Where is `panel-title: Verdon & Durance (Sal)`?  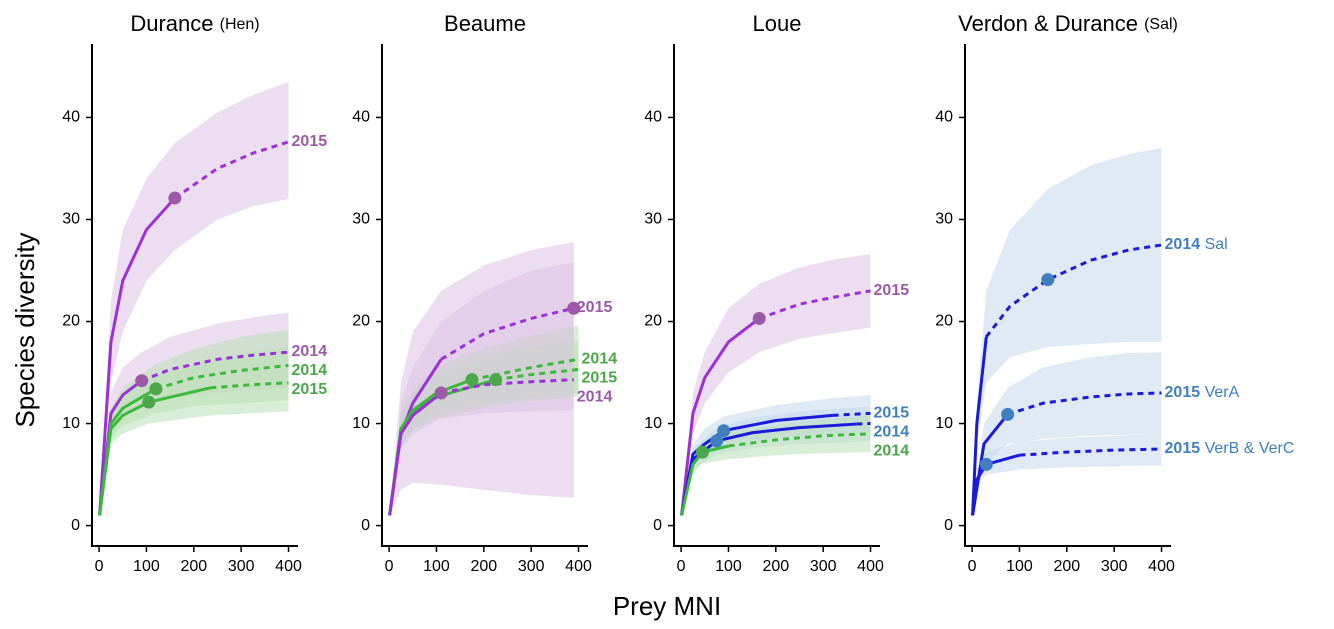
panel-title: Verdon & Durance (Sal) is located at coordinates (1068, 23).